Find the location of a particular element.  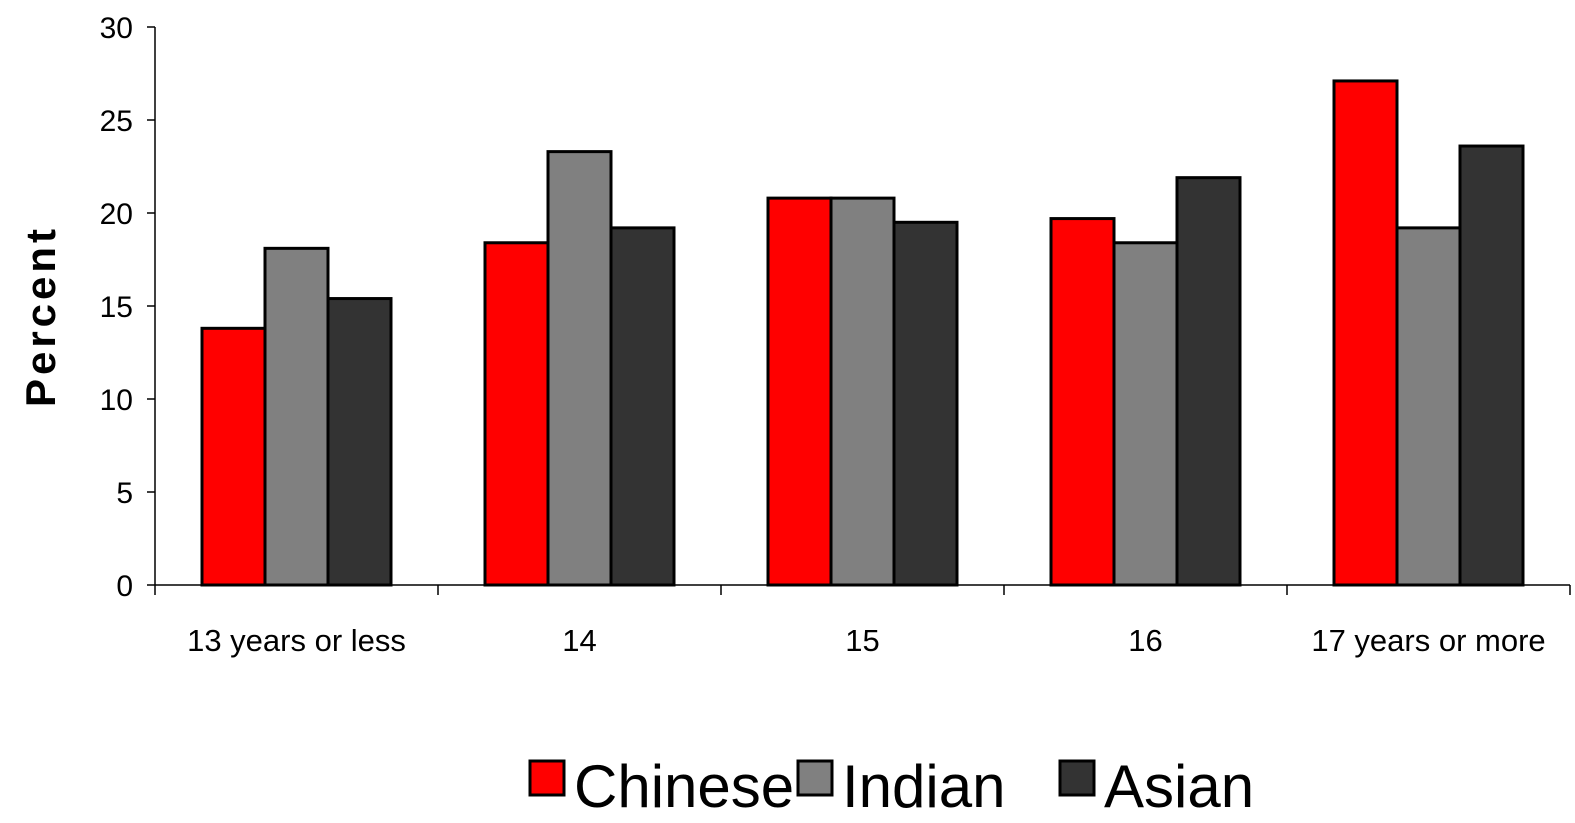

x-axis: 13 years or less 14 15 16 17 years or more is located at coordinates (862, 621).